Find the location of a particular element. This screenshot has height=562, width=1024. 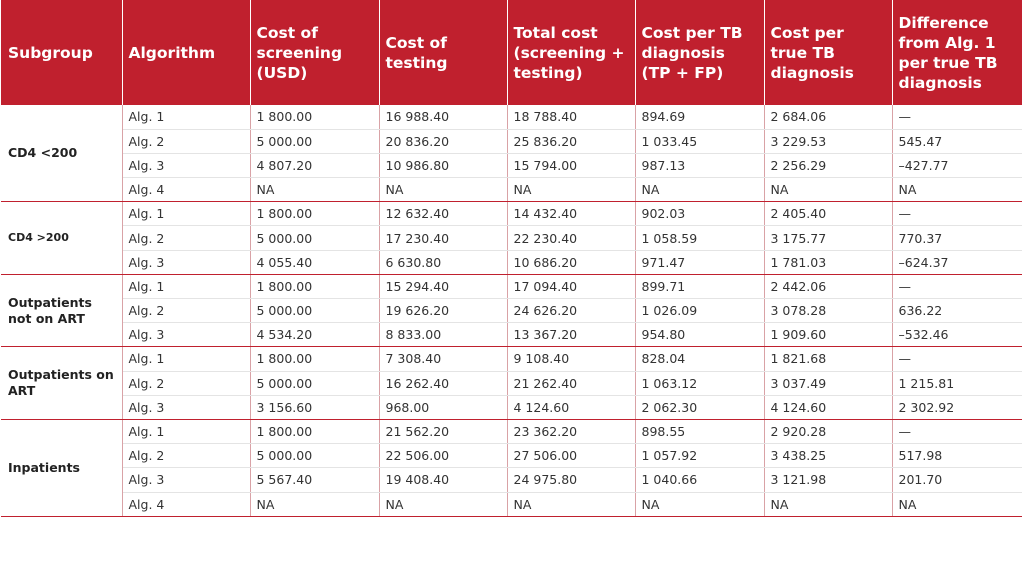

value-cell: 894.69 is located at coordinates (700, 117).